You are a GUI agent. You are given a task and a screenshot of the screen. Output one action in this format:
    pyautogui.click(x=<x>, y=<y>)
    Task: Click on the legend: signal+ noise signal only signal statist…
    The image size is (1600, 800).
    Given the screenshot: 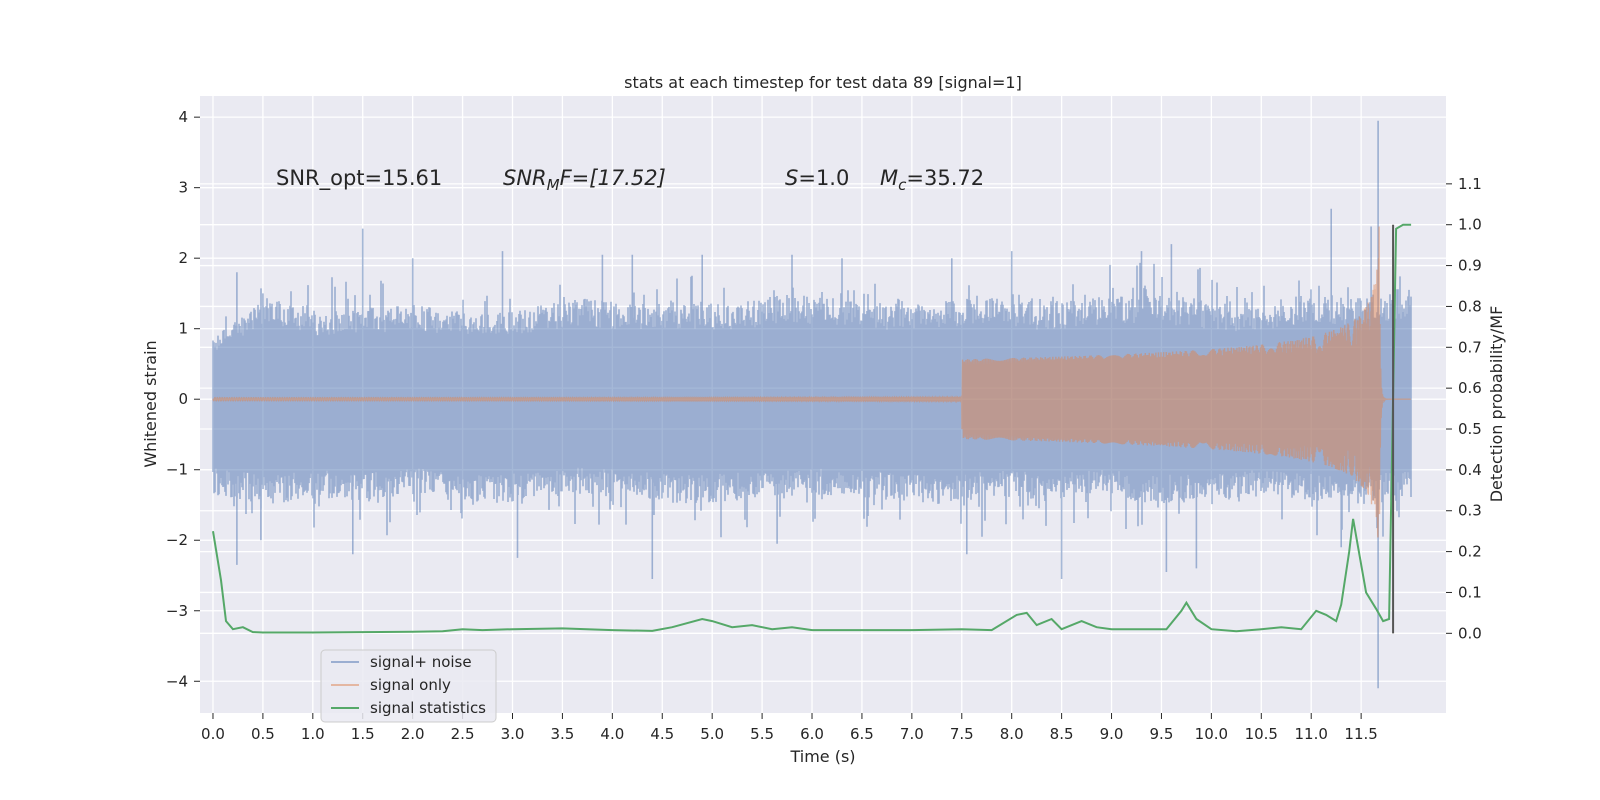 What is the action you would take?
    pyautogui.click(x=408, y=686)
    